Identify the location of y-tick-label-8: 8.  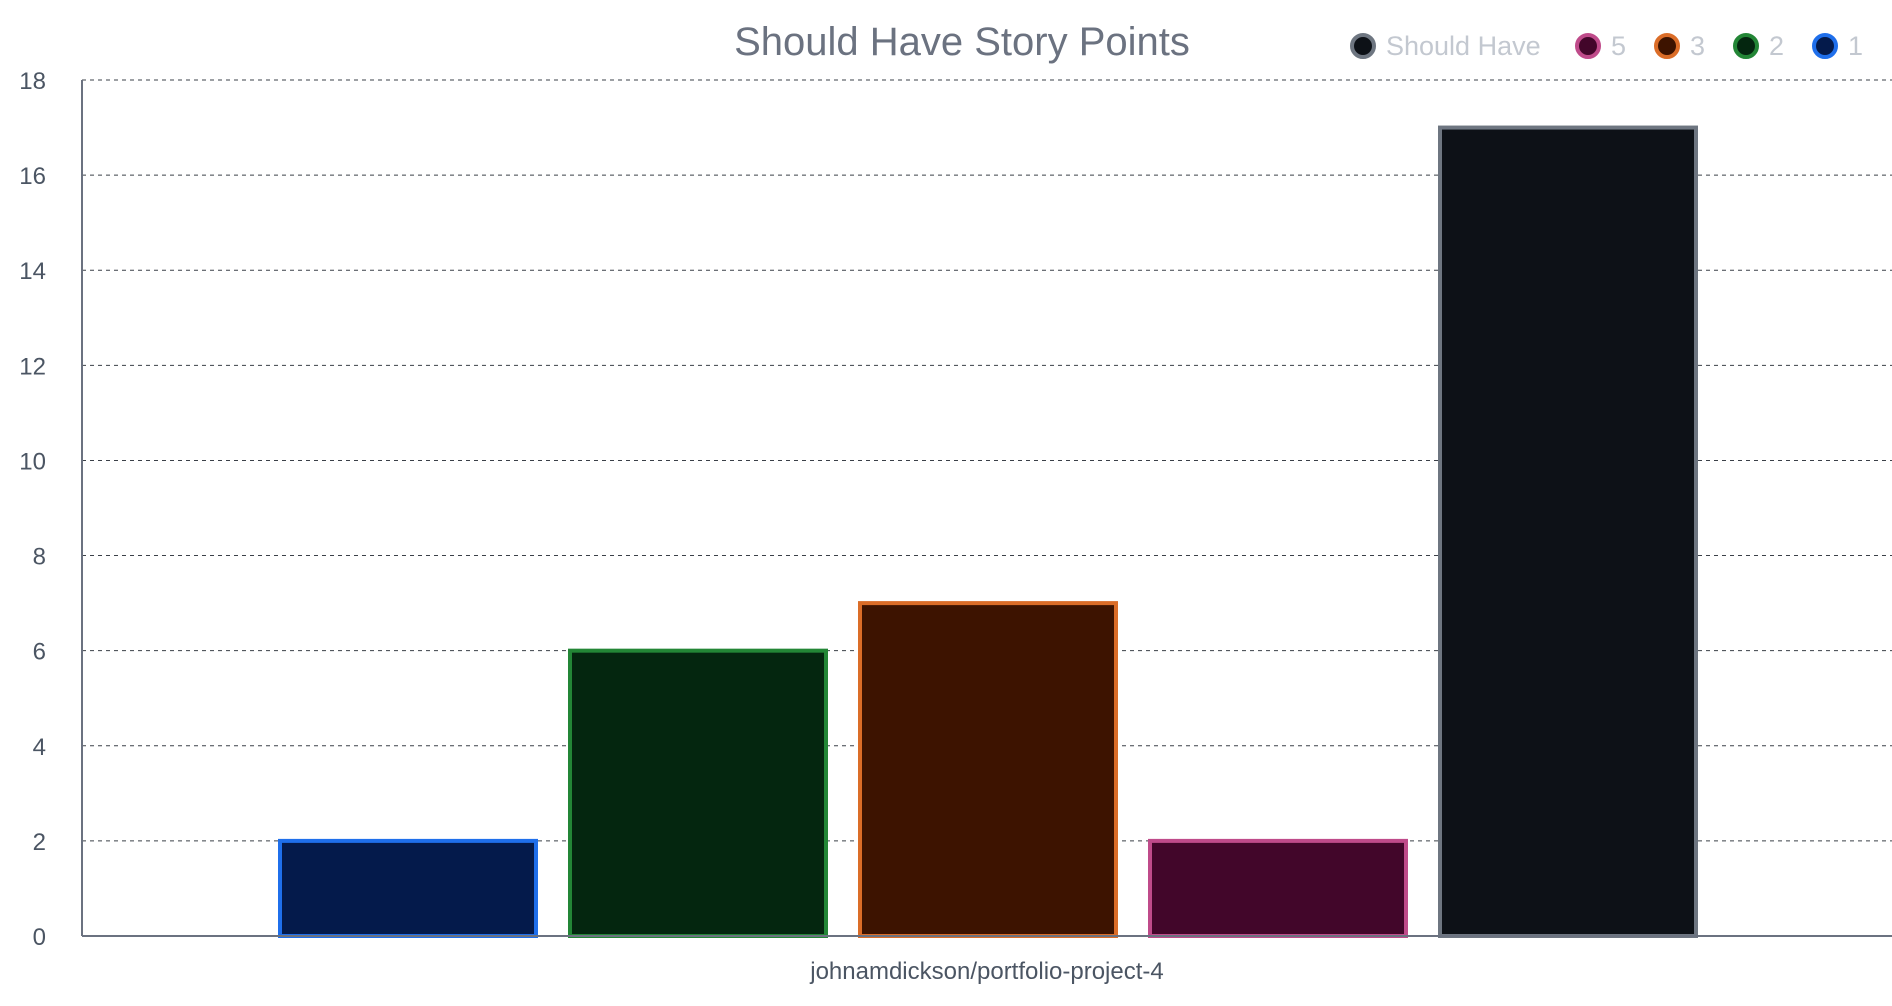
(39, 557).